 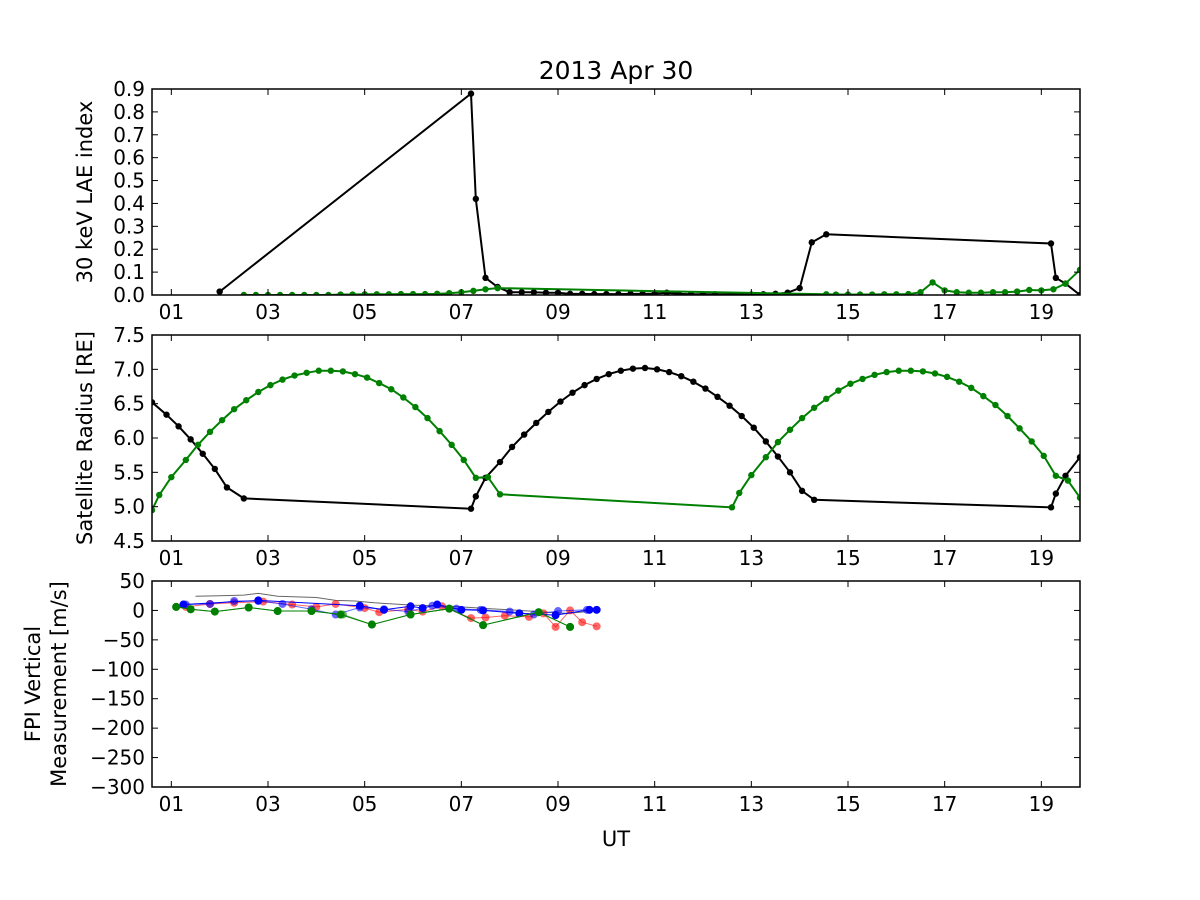 What do you see at coordinates (132, 581) in the screenshot?
I see `y-tick-label: 50` at bounding box center [132, 581].